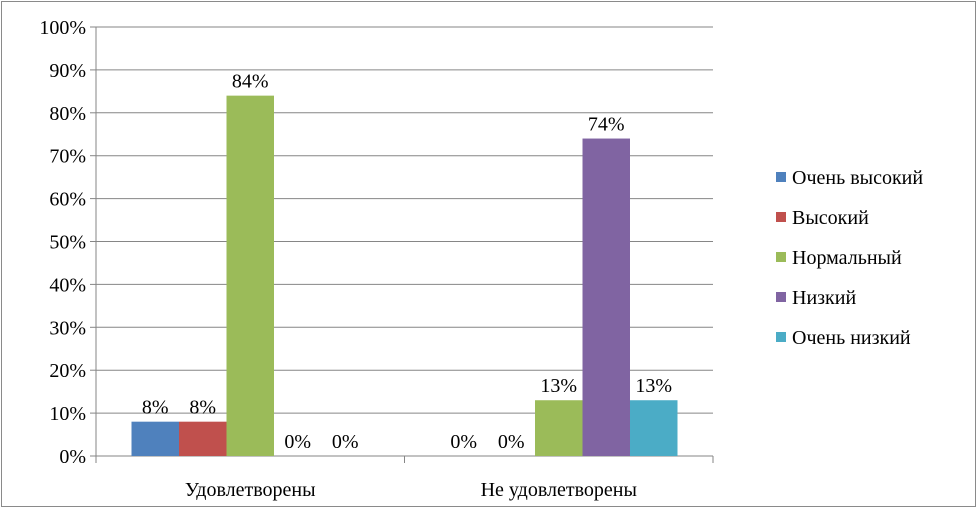  I want to click on data-label: 74%, so click(606, 125).